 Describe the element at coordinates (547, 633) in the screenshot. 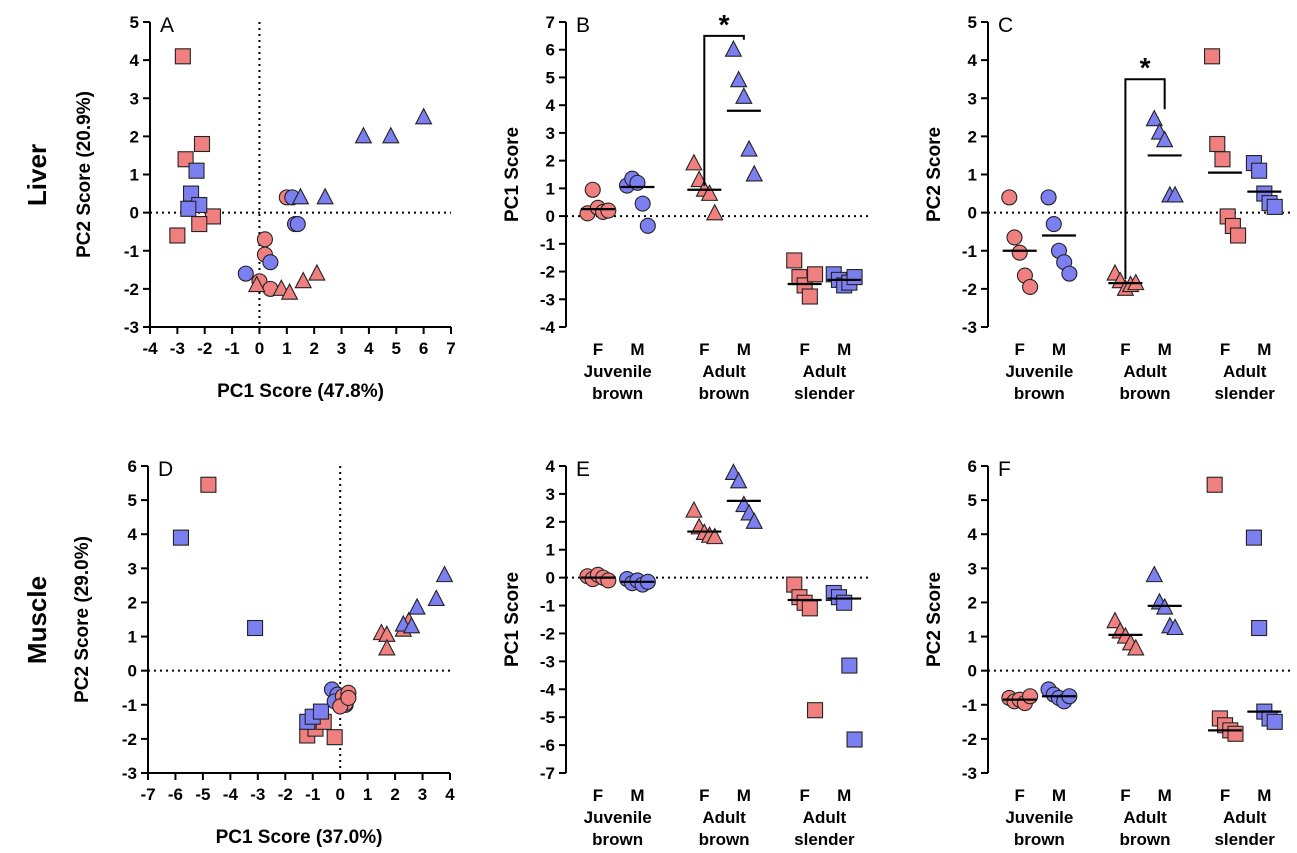

I see `y-tick-label: -2` at that location.